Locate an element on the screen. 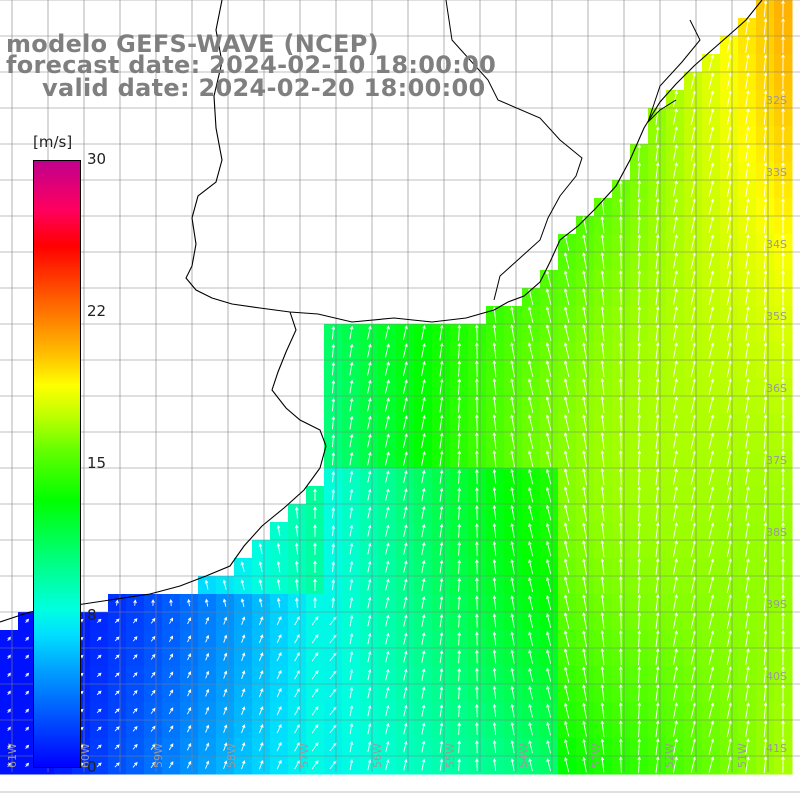 The image size is (800, 800). longitude-label: 54W is located at coordinates (523, 755).